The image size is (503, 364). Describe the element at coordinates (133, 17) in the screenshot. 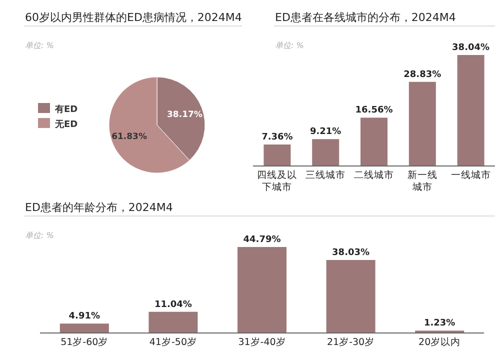

I see `chart-title: 60岁以内男性群体的ED患病情况，2024M4` at that location.